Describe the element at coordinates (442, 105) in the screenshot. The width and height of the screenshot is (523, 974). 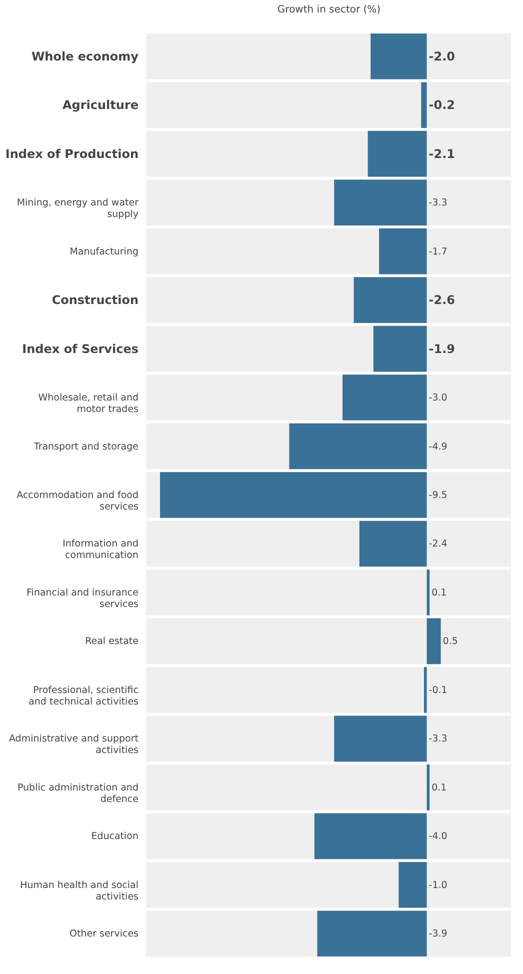
I see `data-label: -0.2` at that location.